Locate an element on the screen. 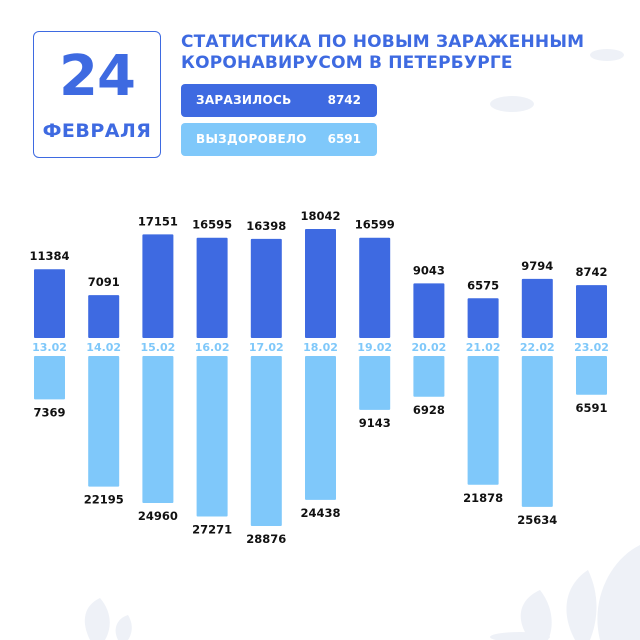 The image size is (640, 640). bar-infected-18.02 is located at coordinates (320, 283).